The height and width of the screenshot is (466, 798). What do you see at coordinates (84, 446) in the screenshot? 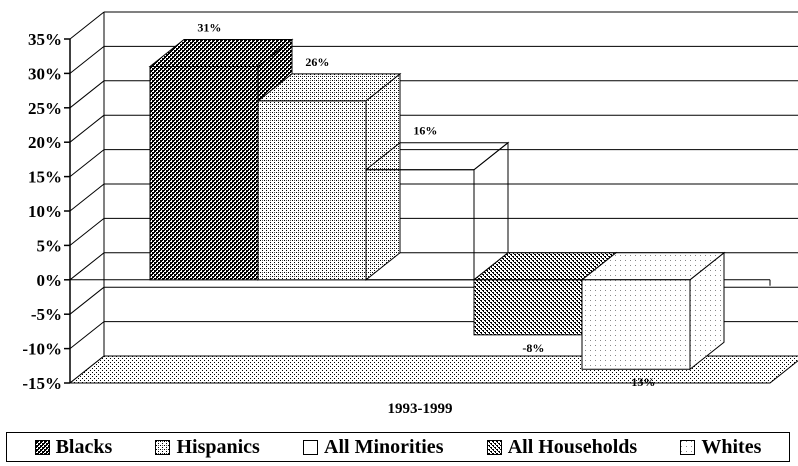
I see `legend-label: Blacks` at bounding box center [84, 446].